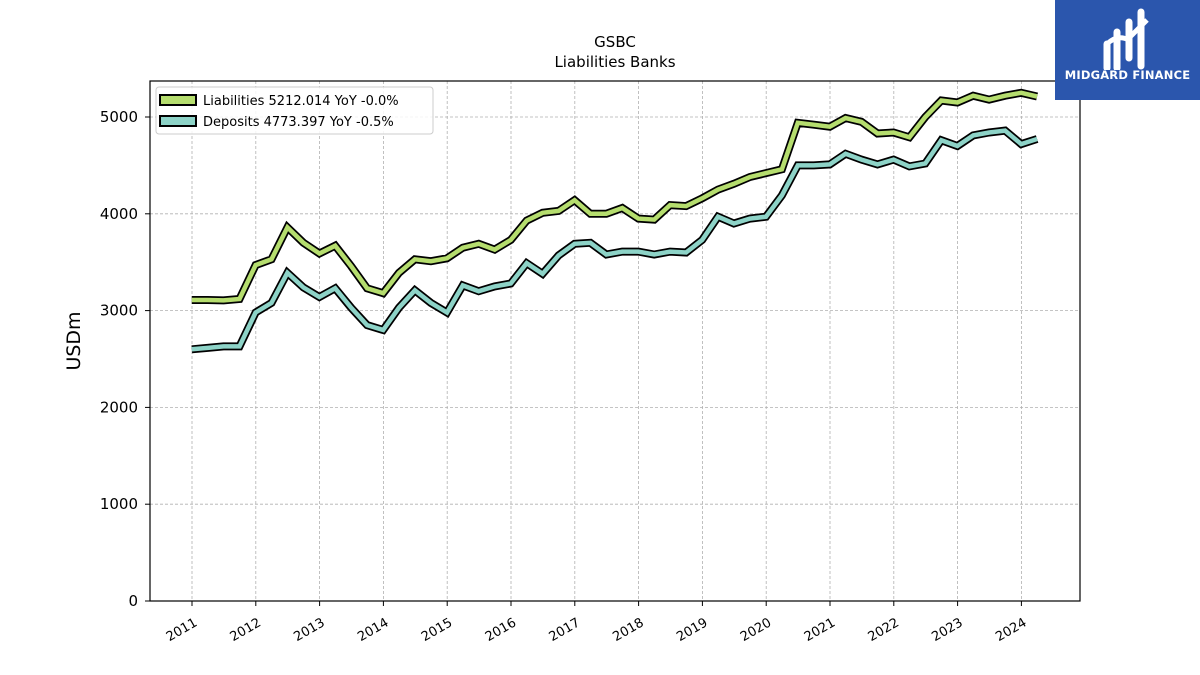 This screenshot has height=675, width=1200. What do you see at coordinates (182, 630) in the screenshot?
I see `x-tick-label: 2011` at bounding box center [182, 630].